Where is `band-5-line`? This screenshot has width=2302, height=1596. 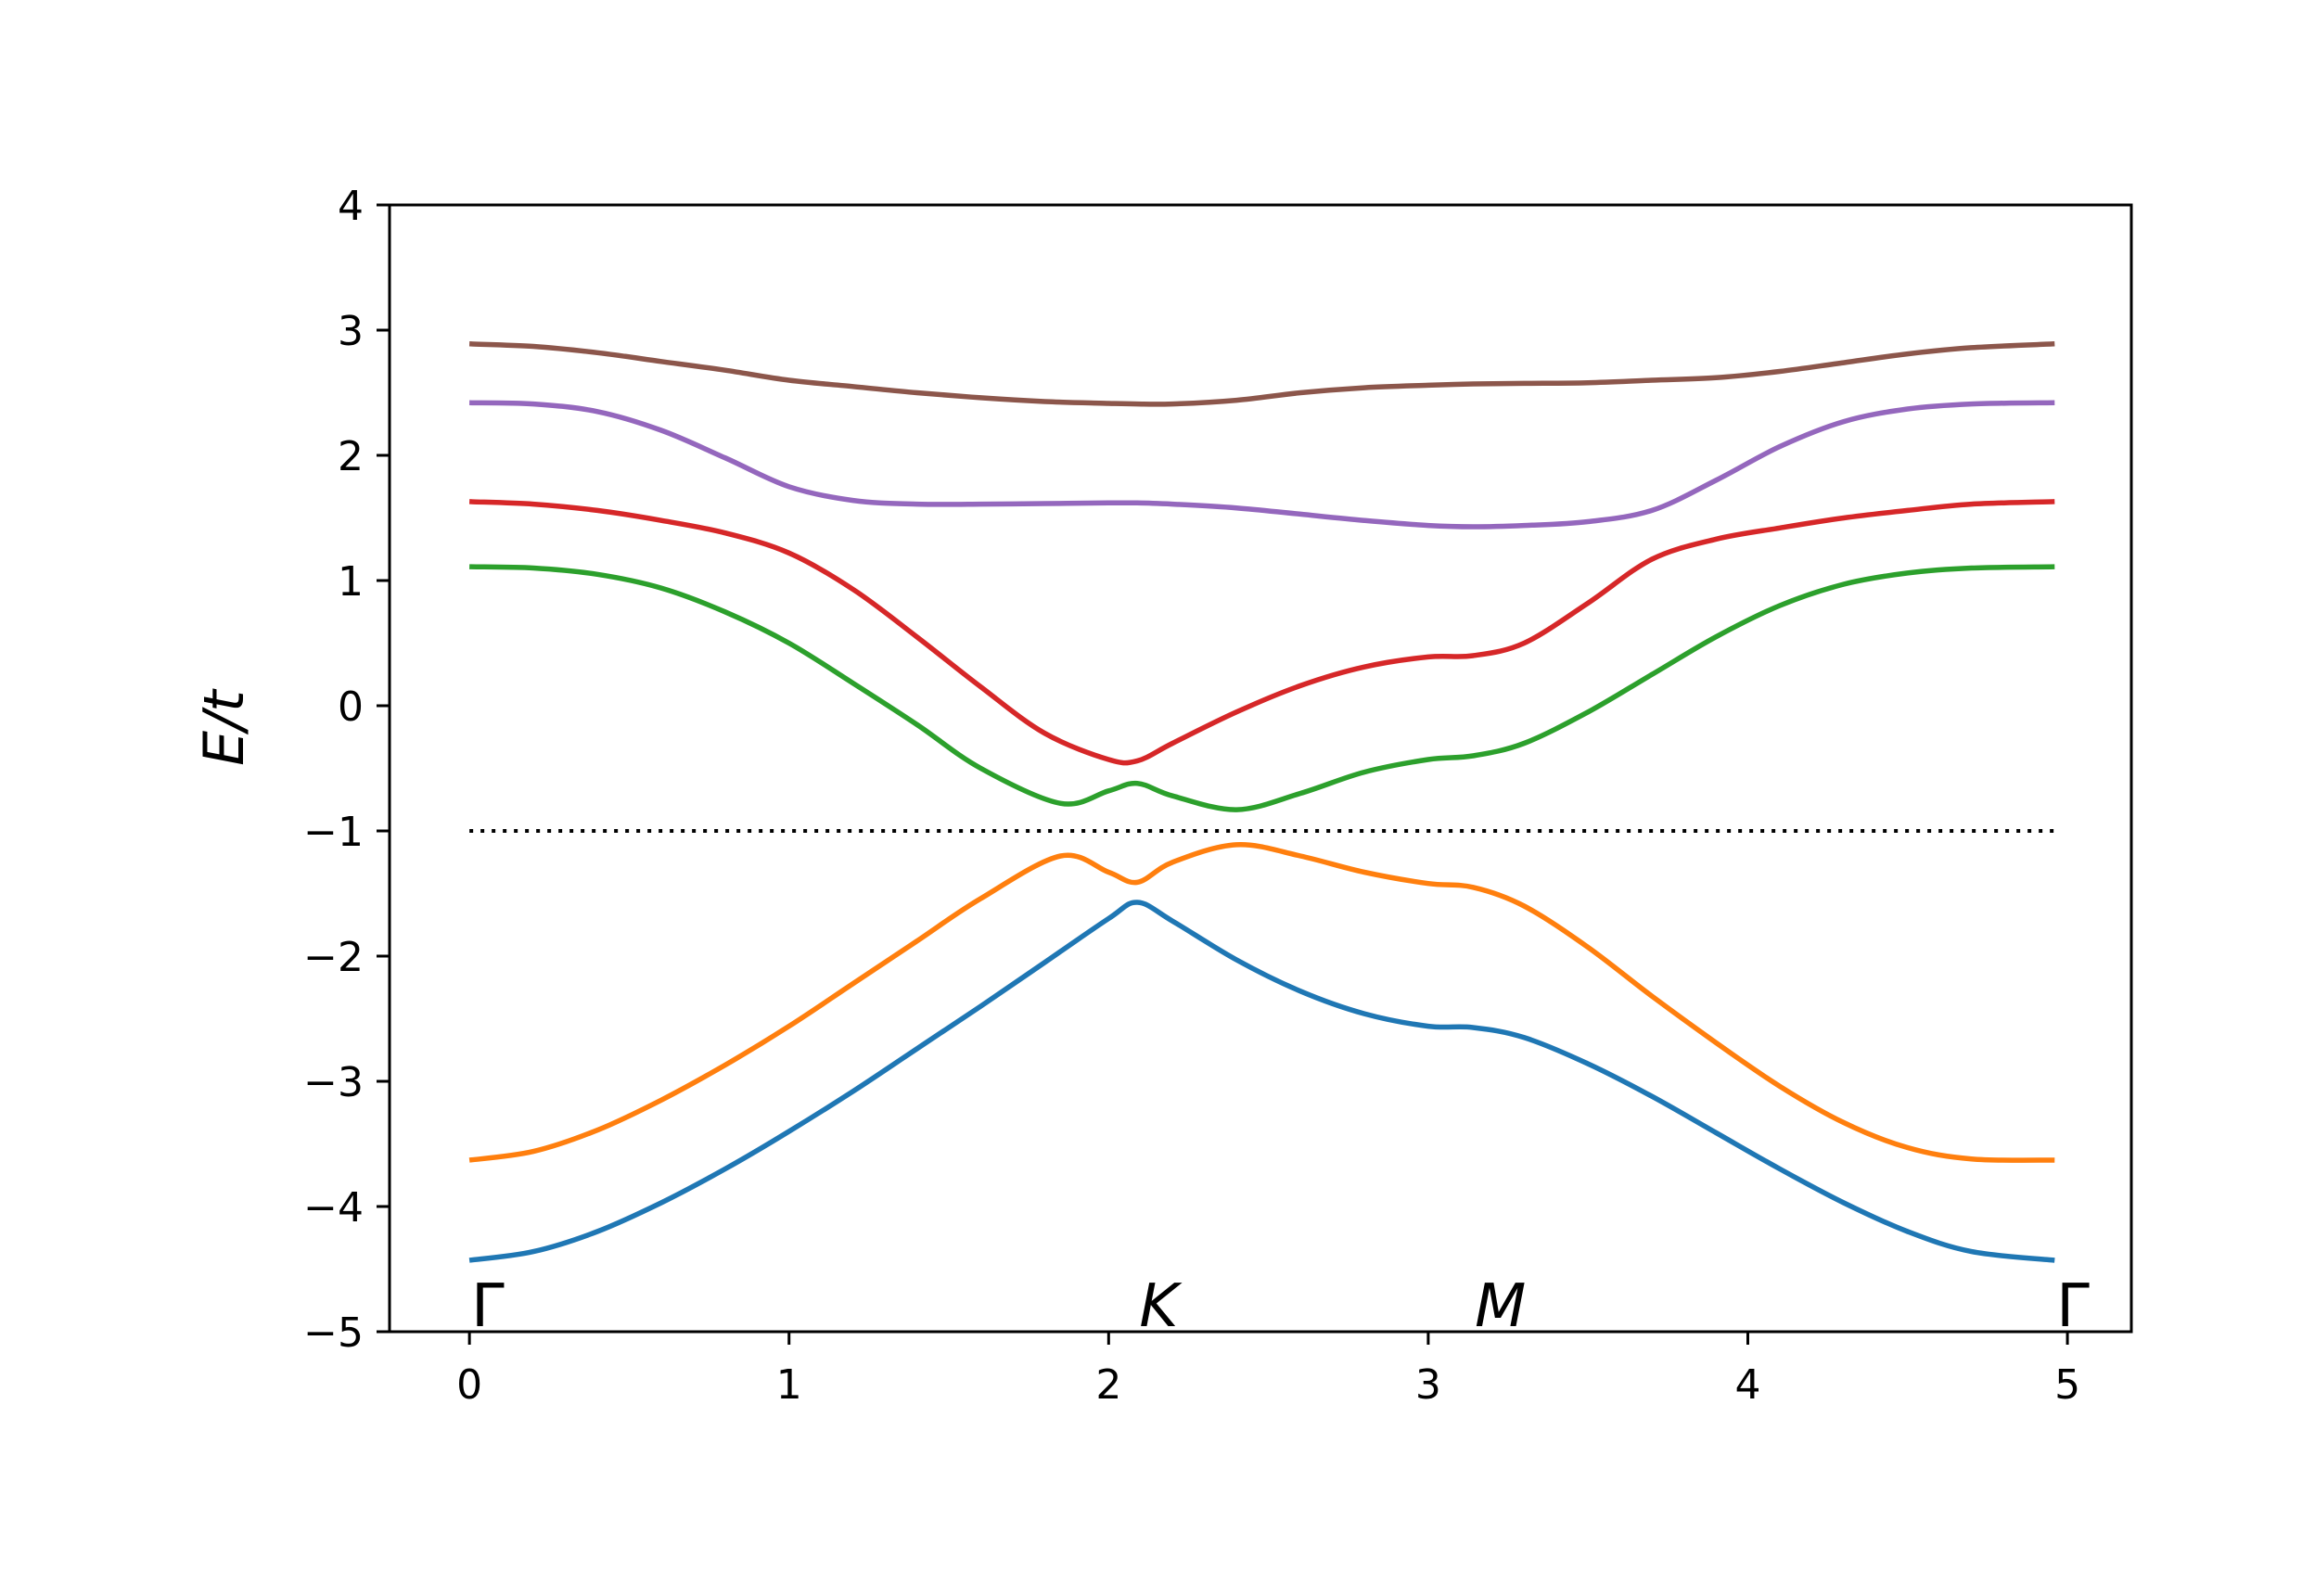 band-5-line is located at coordinates (1262, 465).